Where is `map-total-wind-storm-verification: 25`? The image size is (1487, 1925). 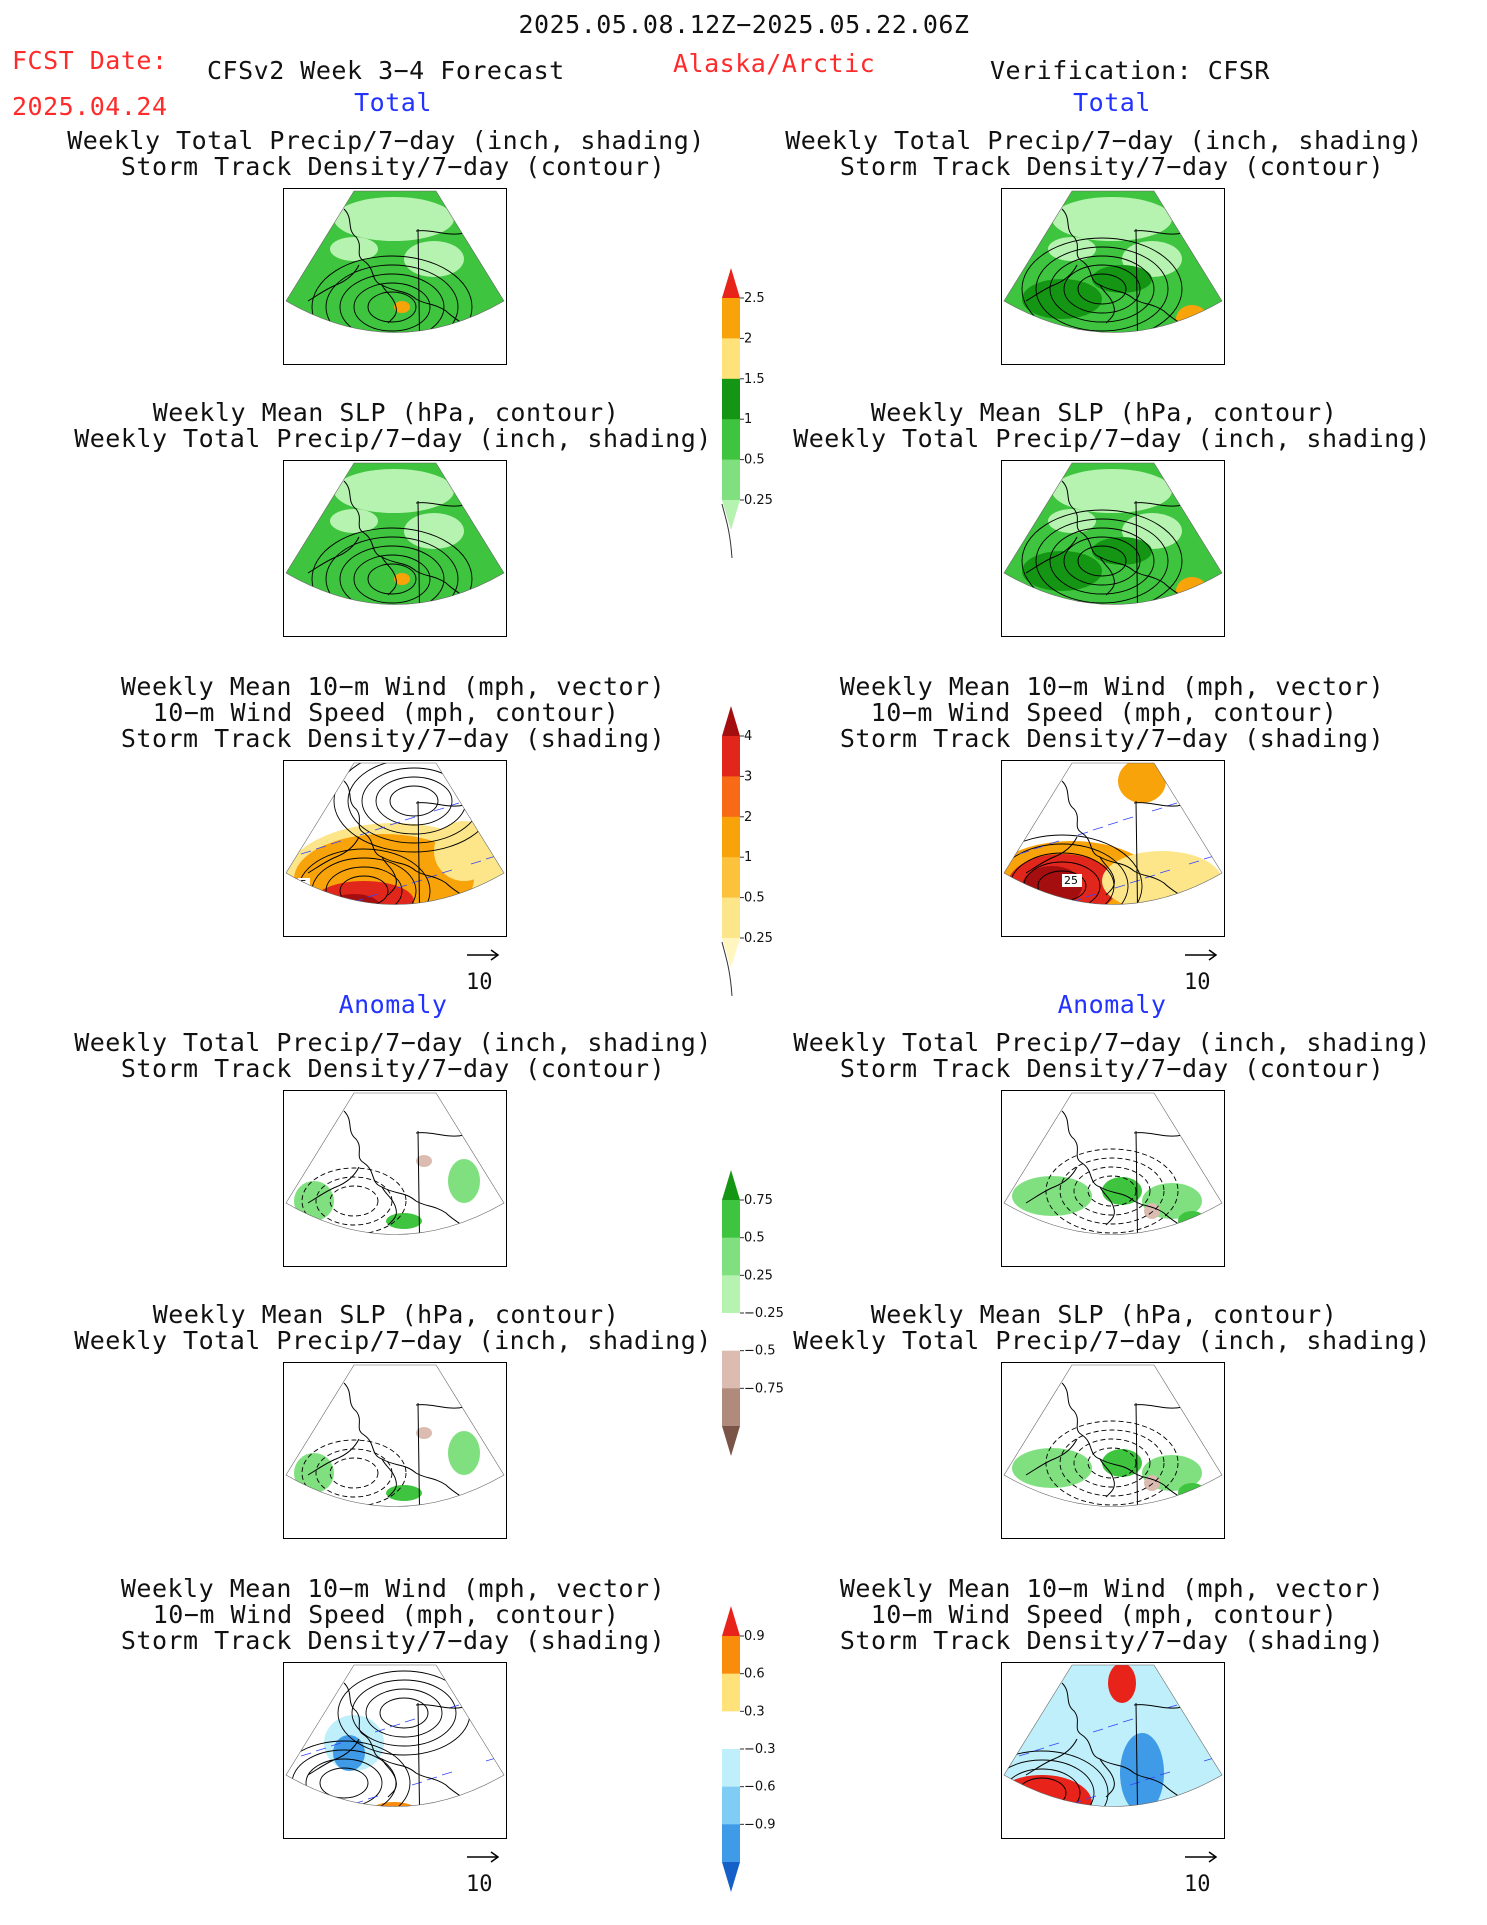 map-total-wind-storm-verification: 25 is located at coordinates (1113, 848).